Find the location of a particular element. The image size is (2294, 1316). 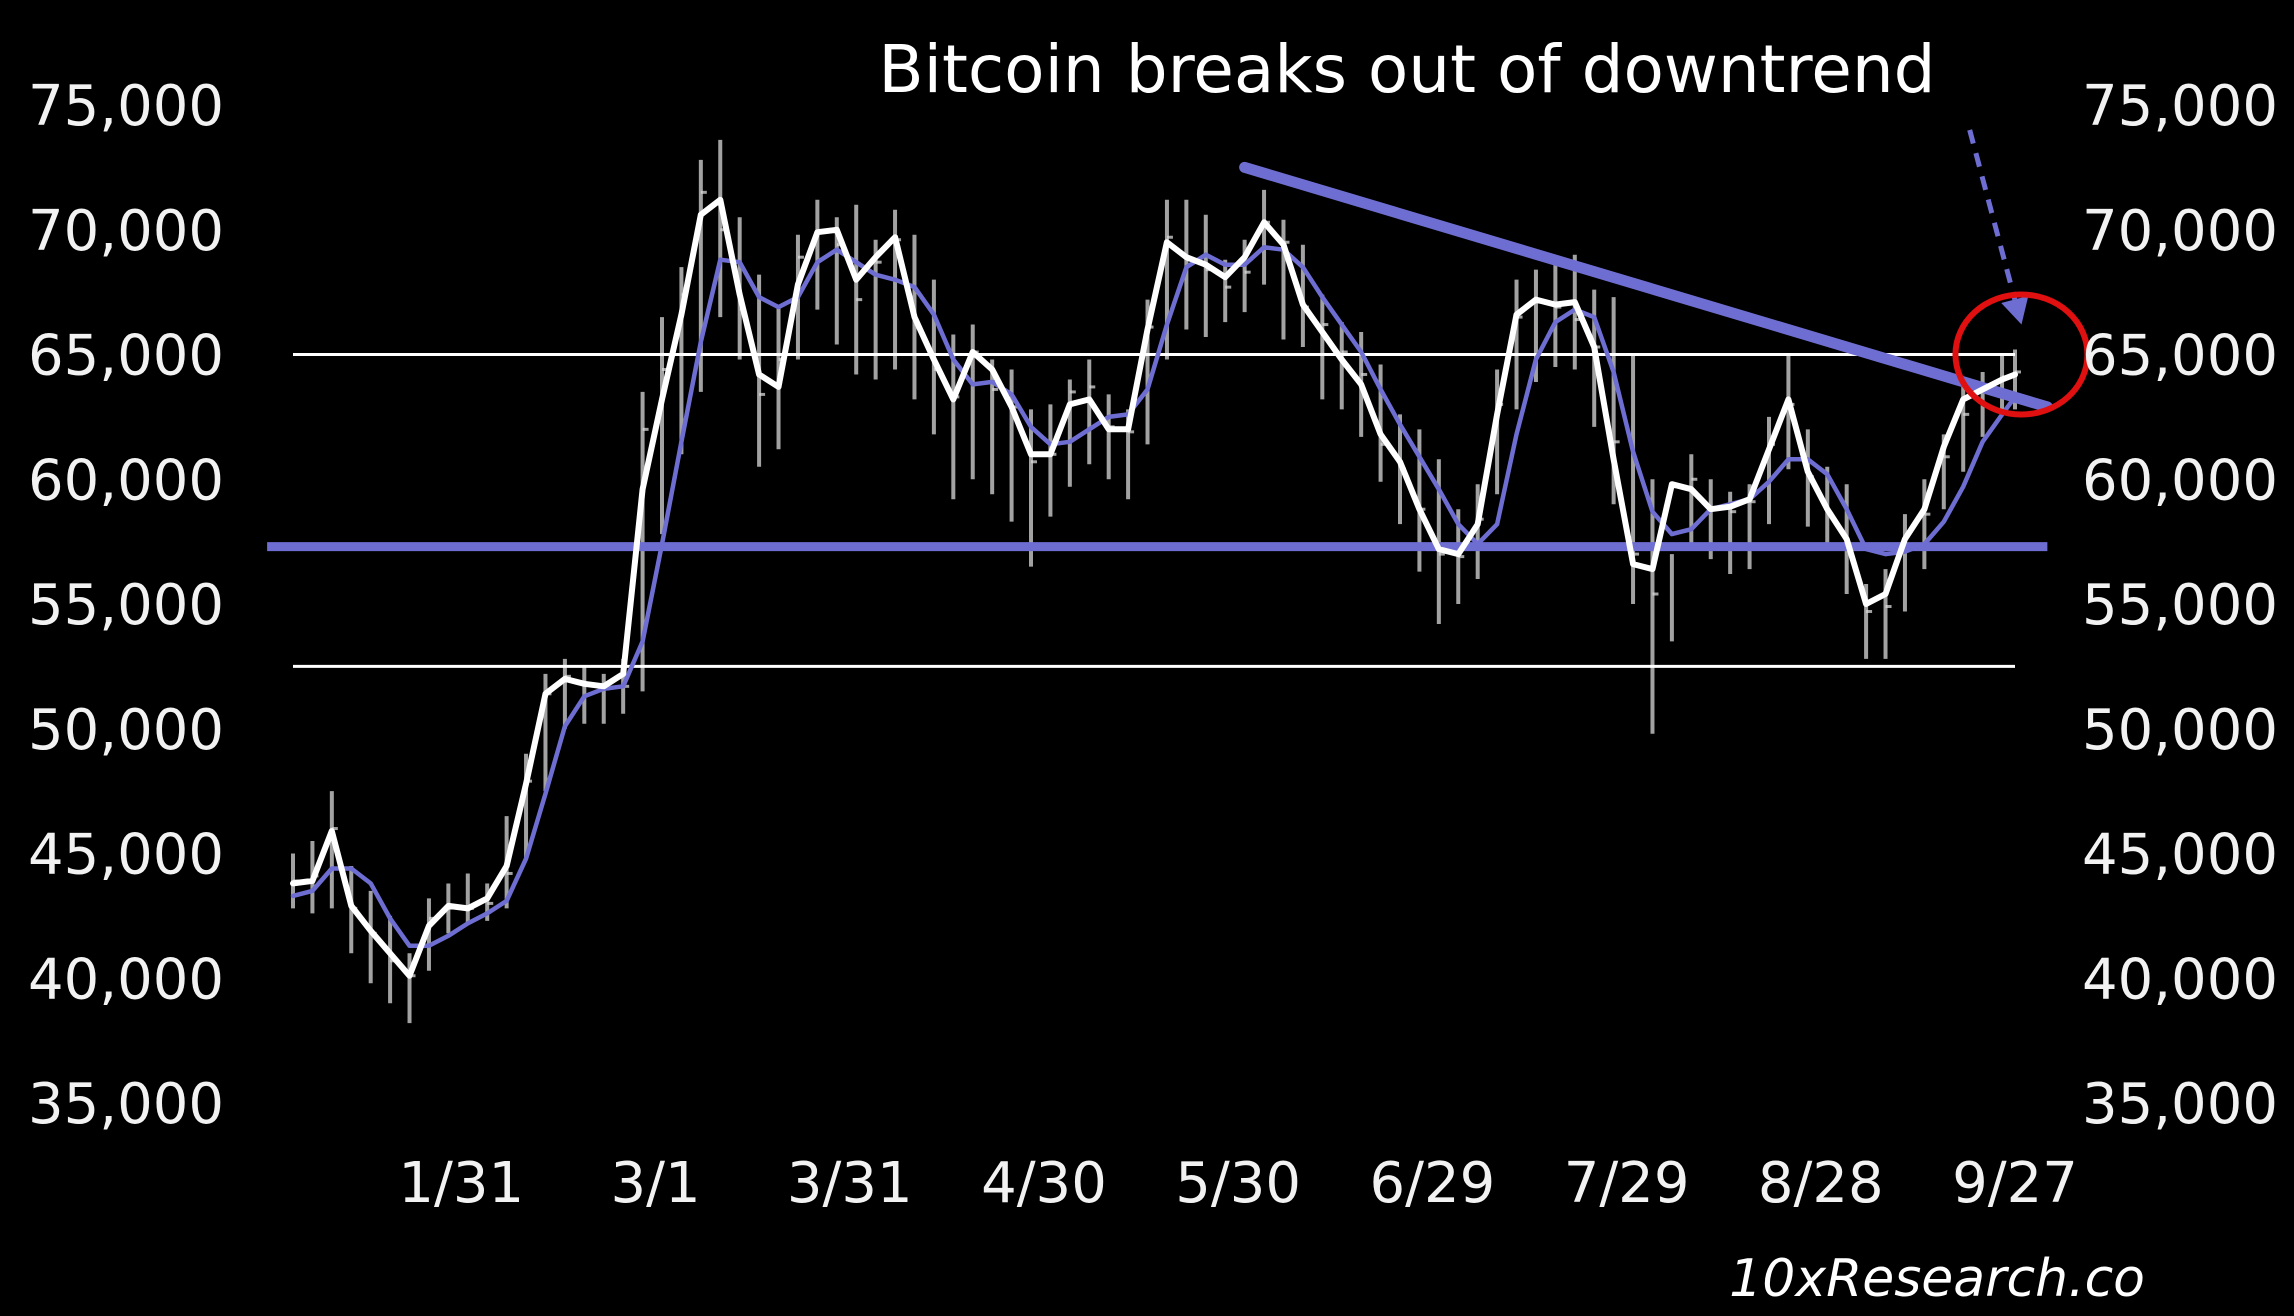

x-tick-label: 1/31 is located at coordinates (461, 1183).